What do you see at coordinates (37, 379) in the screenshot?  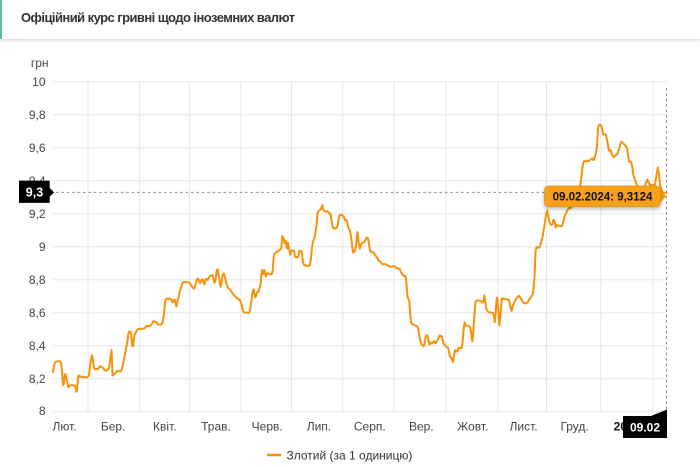 I see `svg-text: 8,2` at bounding box center [37, 379].